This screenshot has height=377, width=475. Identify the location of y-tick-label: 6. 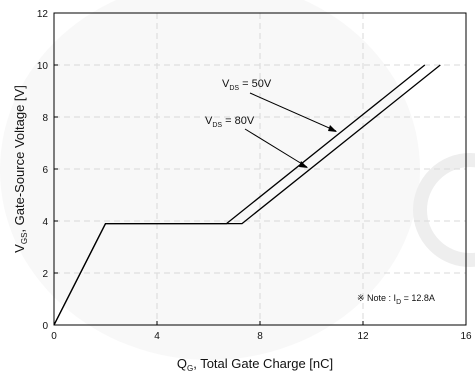
(45, 170).